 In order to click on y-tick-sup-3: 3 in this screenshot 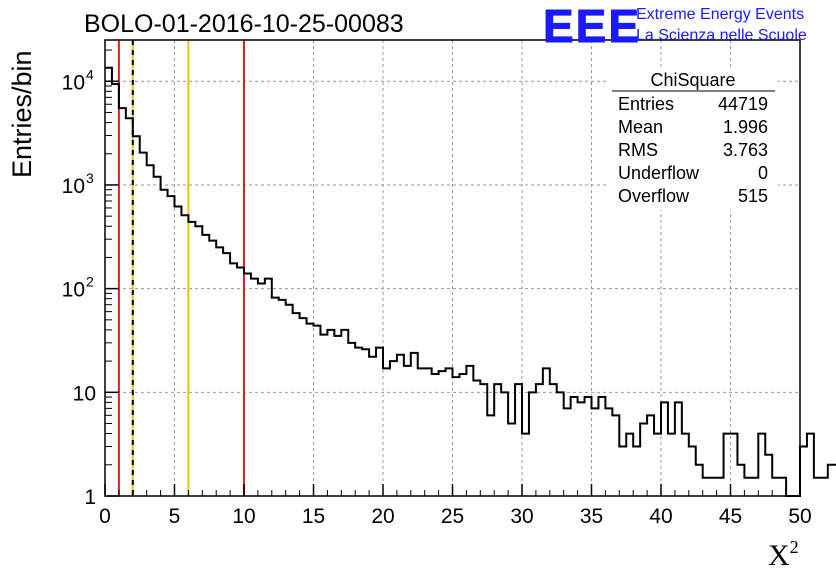, I will do `click(90, 178)`.